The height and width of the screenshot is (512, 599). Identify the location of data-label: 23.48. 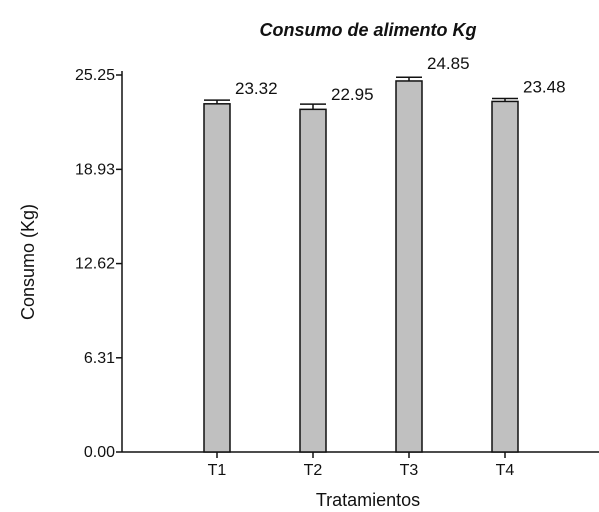
(544, 86).